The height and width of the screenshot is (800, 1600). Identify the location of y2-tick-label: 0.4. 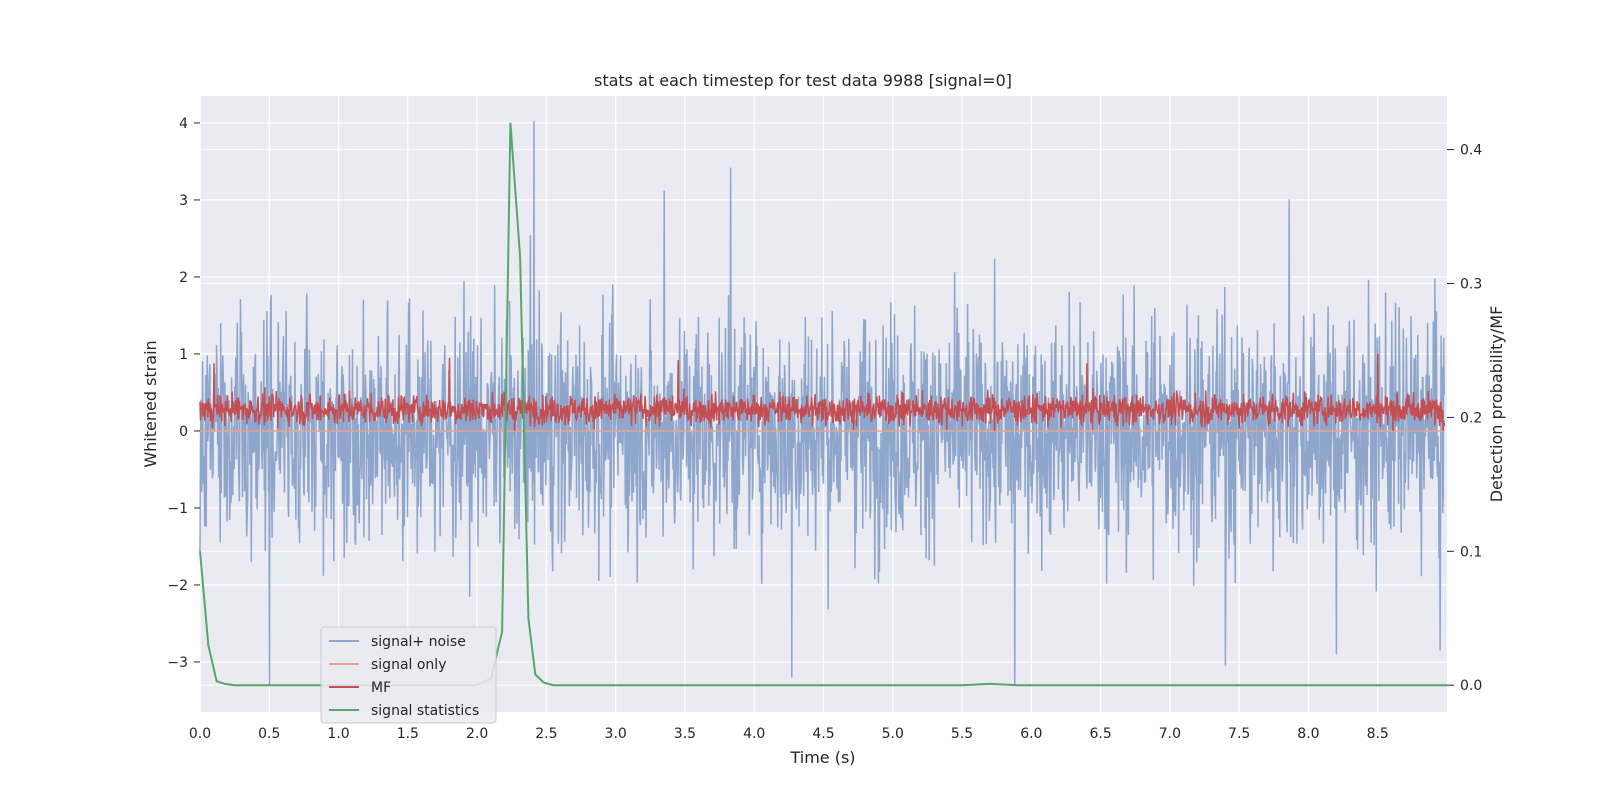
(1471, 151).